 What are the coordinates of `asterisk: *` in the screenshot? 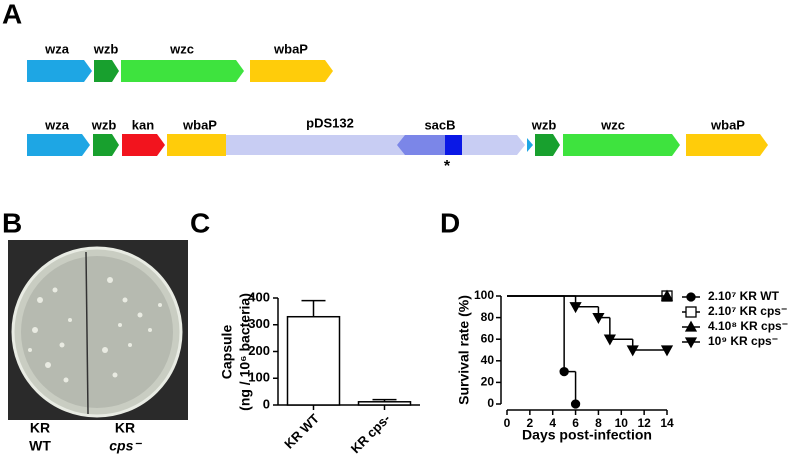 It's located at (447, 166).